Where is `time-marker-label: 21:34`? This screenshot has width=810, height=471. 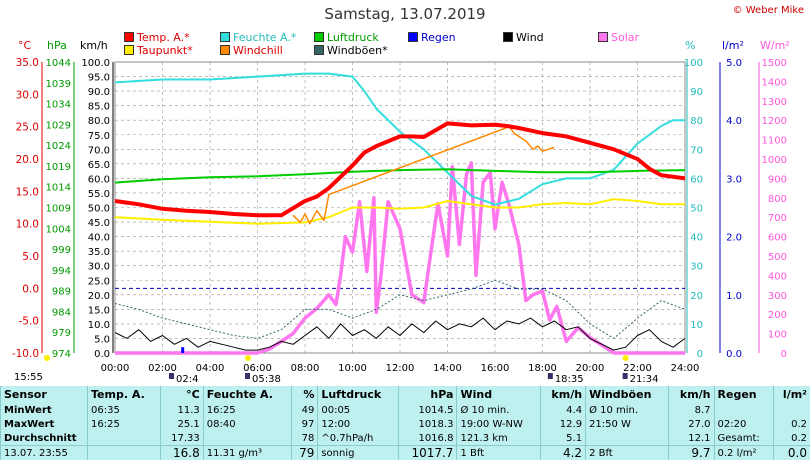
time-marker-label: 21:34 is located at coordinates (644, 379).